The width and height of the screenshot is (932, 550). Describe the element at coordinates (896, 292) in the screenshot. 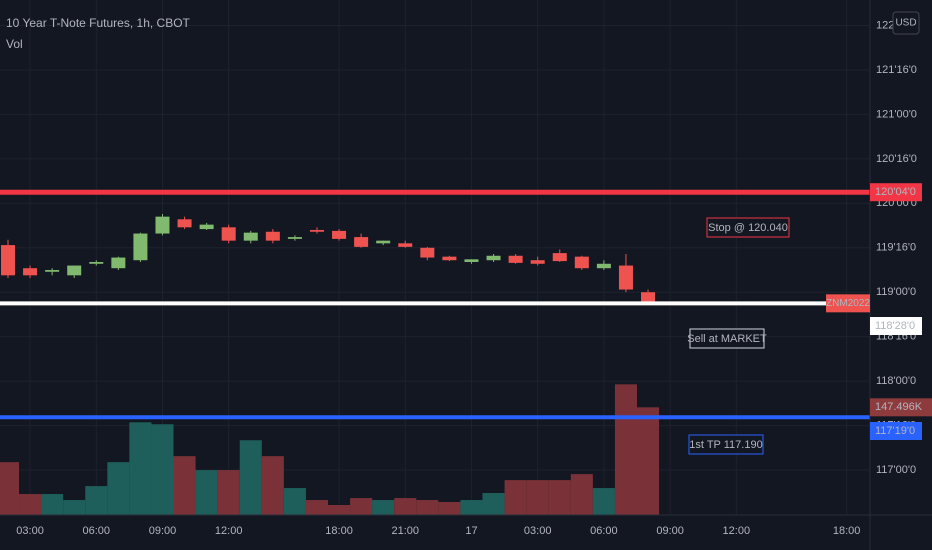

I see `y-tick-label: 119'00'0` at that location.